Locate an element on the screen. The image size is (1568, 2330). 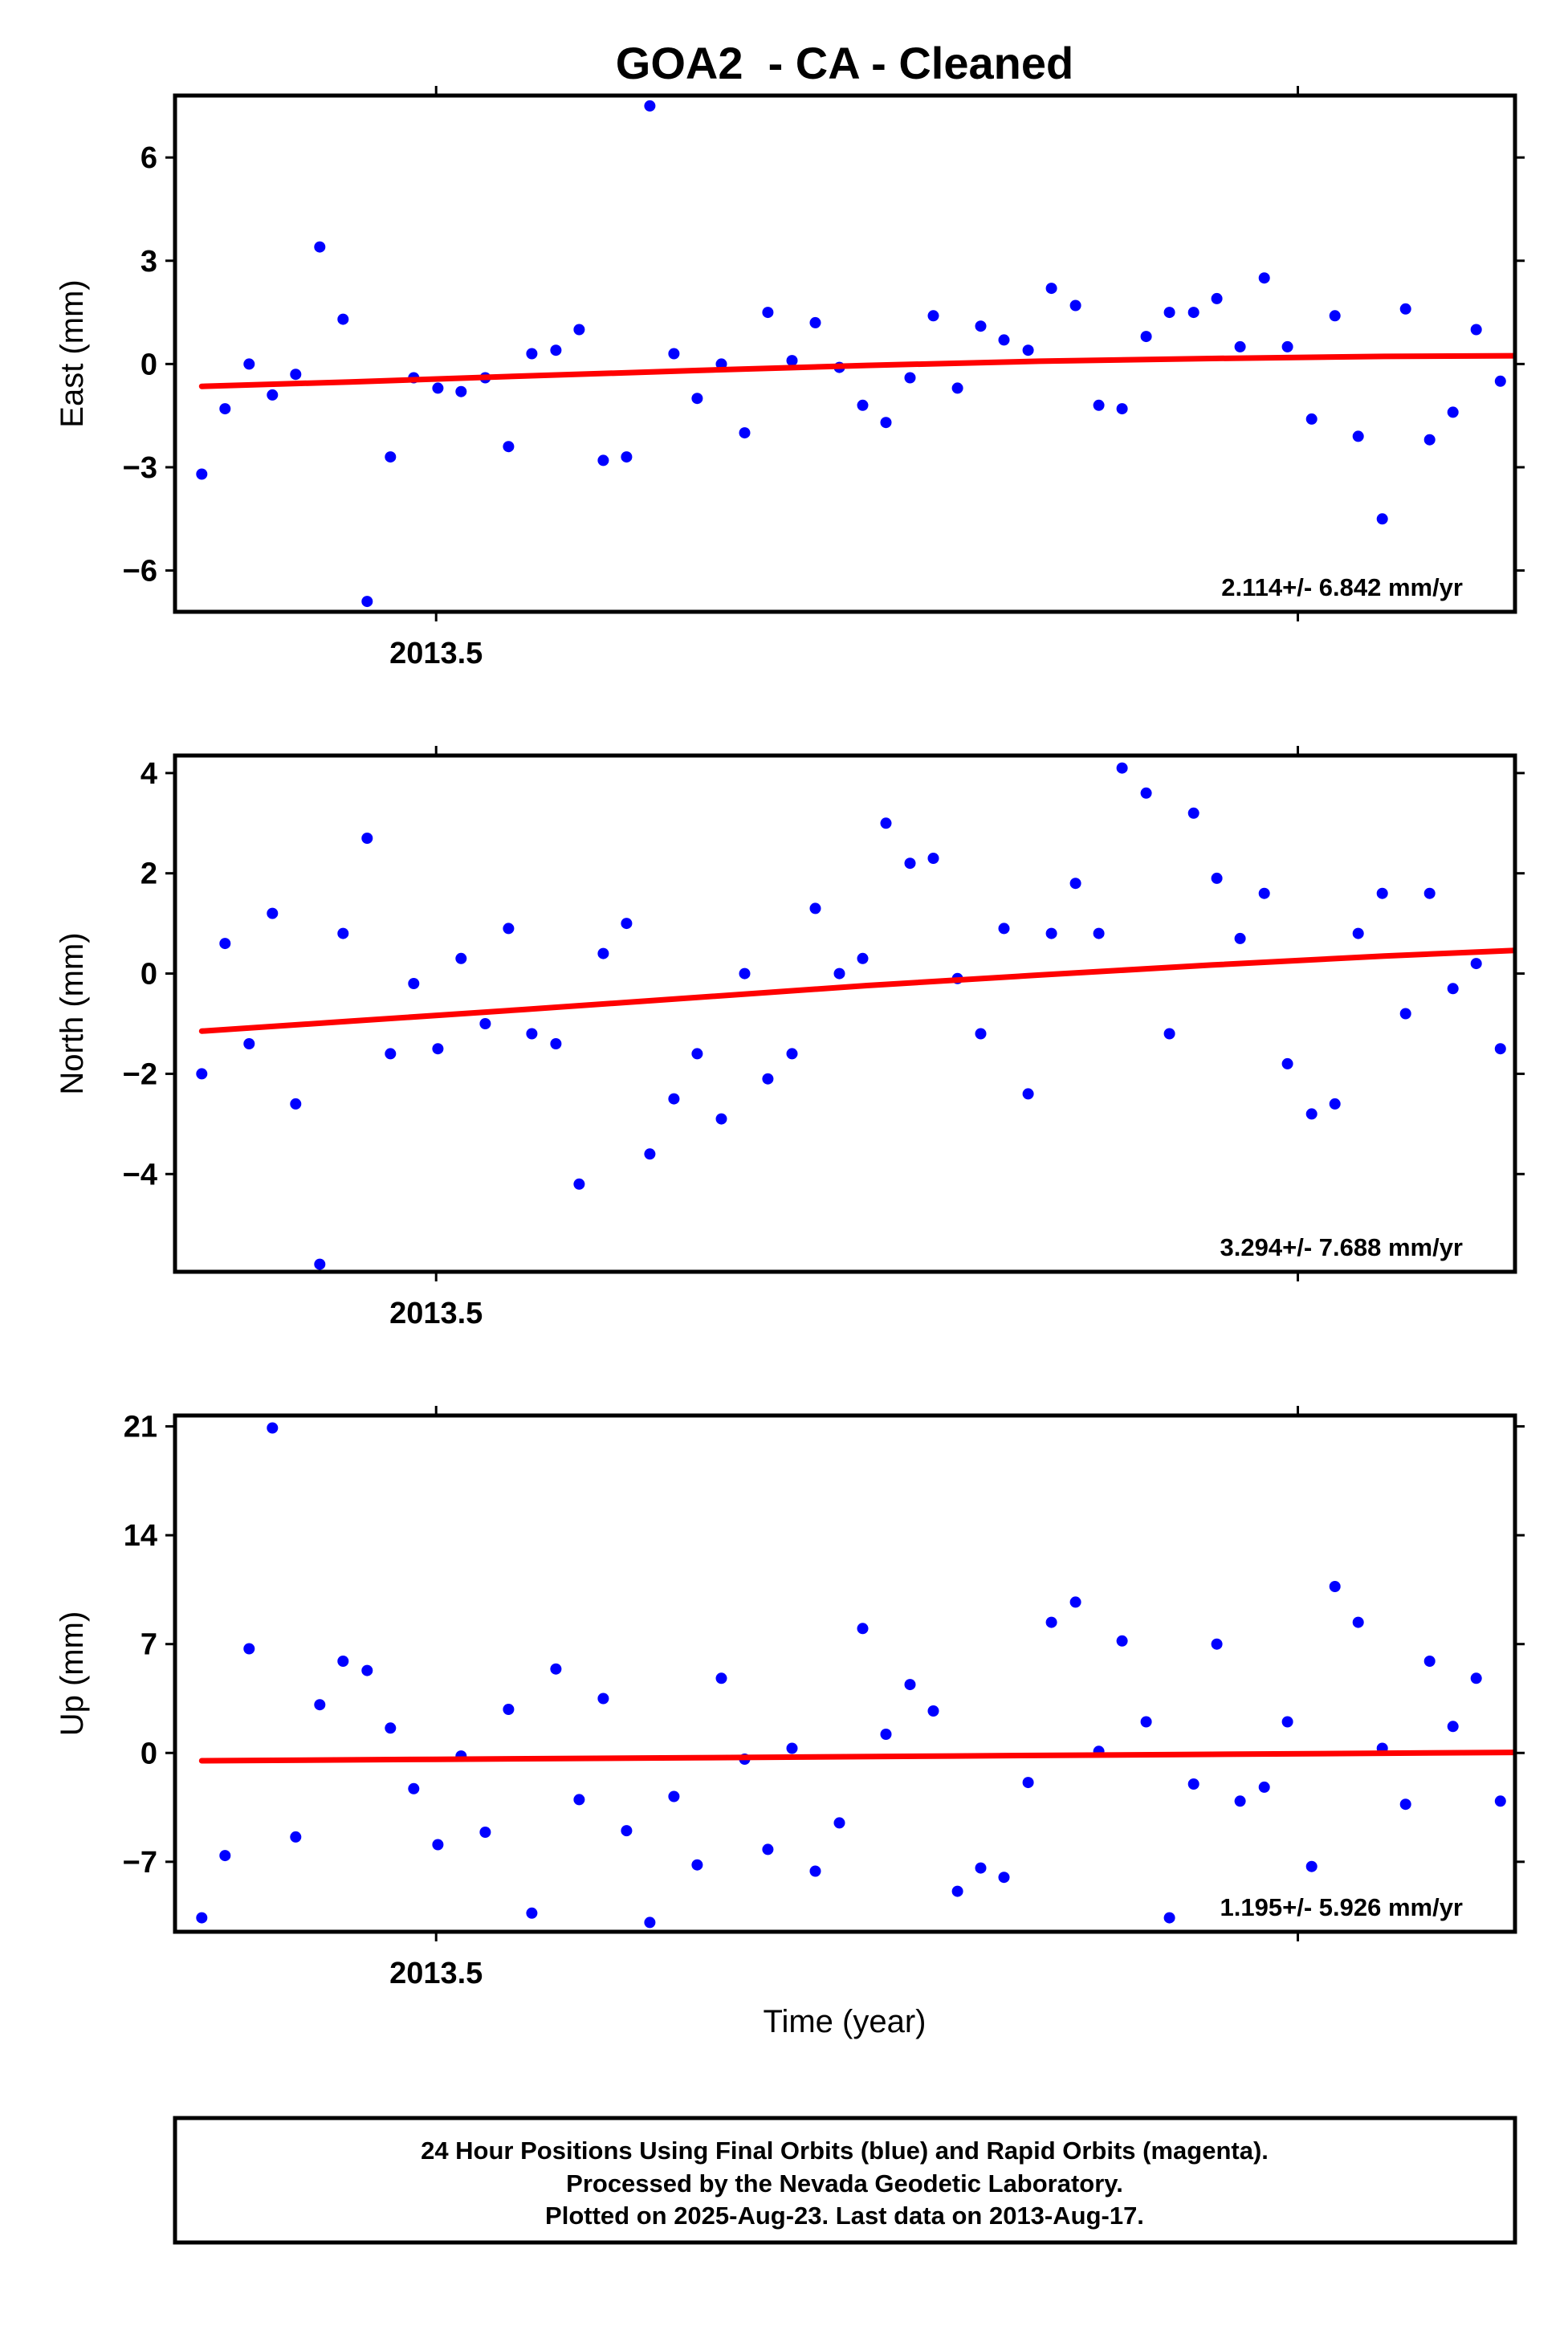
up-rate-label: 1.195+/- 5.926 mm/yr is located at coordinates (1341, 1907).